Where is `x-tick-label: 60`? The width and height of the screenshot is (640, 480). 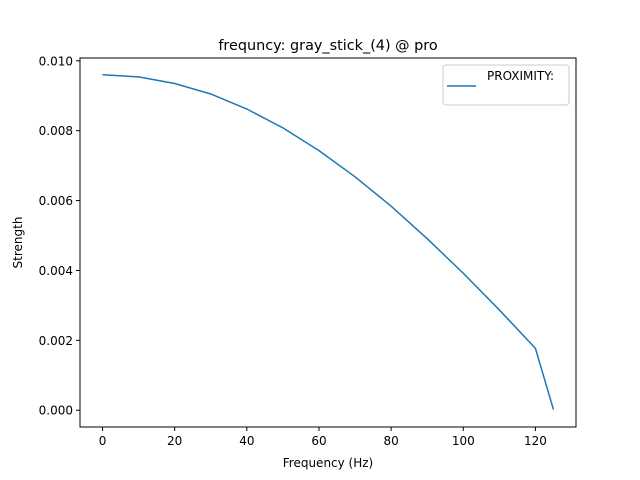 x-tick-label: 60 is located at coordinates (318, 441).